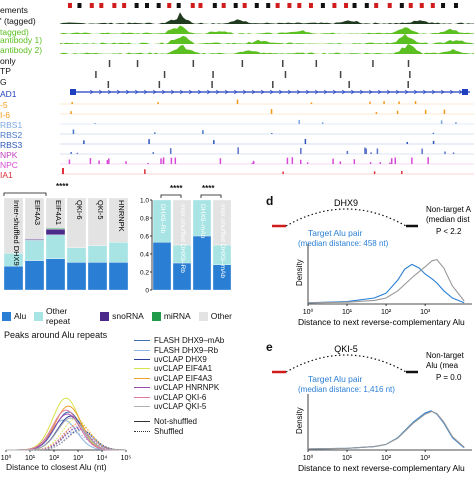 This screenshot has height=479, width=474. I want to click on x-tick-label: 10⁰, so click(308, 312).